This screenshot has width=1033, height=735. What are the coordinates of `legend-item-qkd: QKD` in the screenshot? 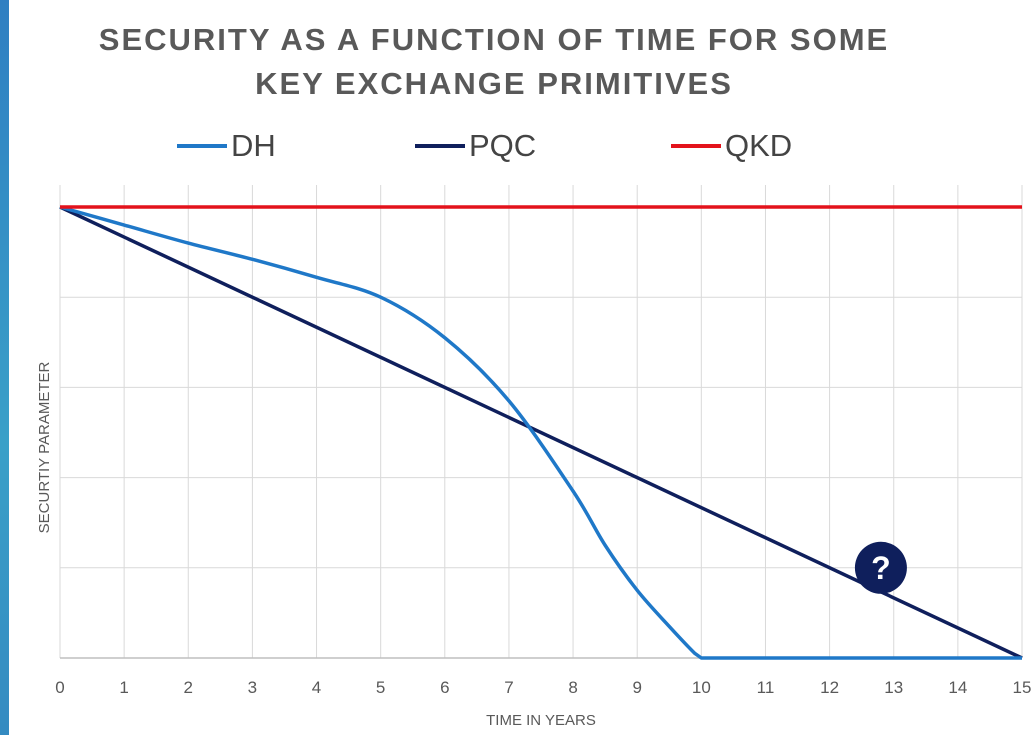 It's located at (731, 146).